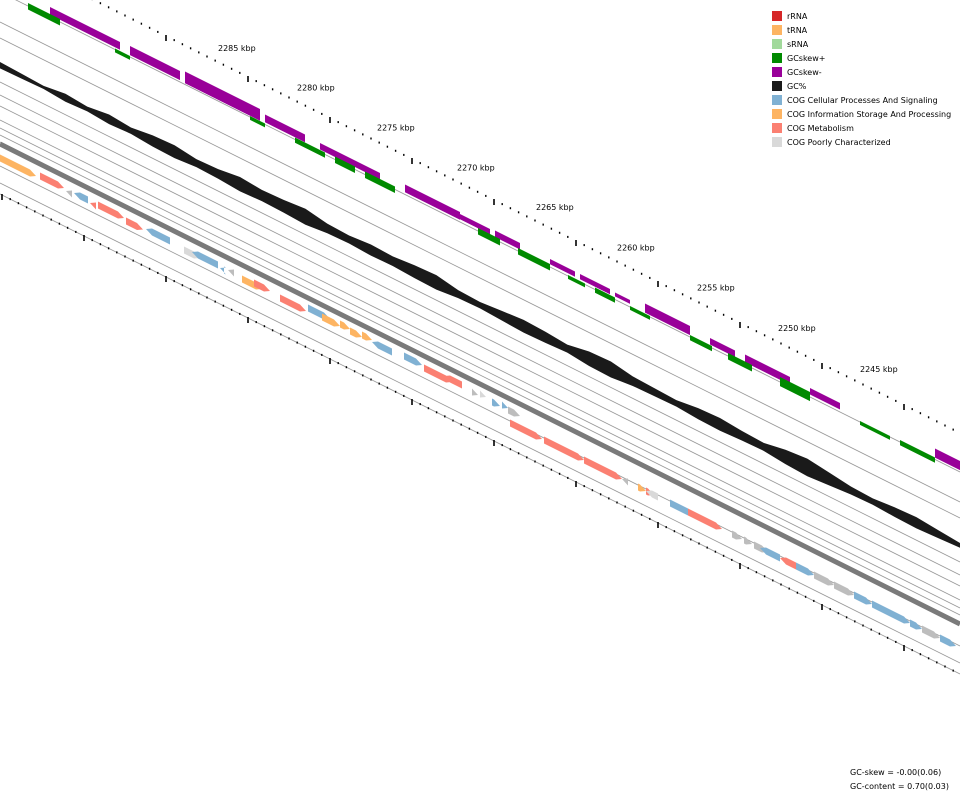  I want to click on gc-content-stat: GC-content = 0.70(0.03), so click(899, 786).